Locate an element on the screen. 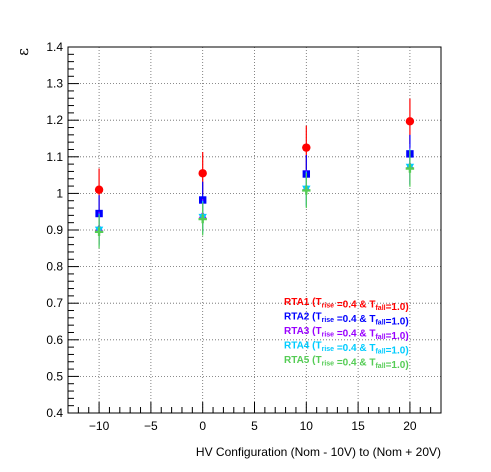 This screenshot has height=472, width=491. legend-entry-rta4: RTA4 (Trise =0.4 & Tfall=1.0) is located at coordinates (346, 349).